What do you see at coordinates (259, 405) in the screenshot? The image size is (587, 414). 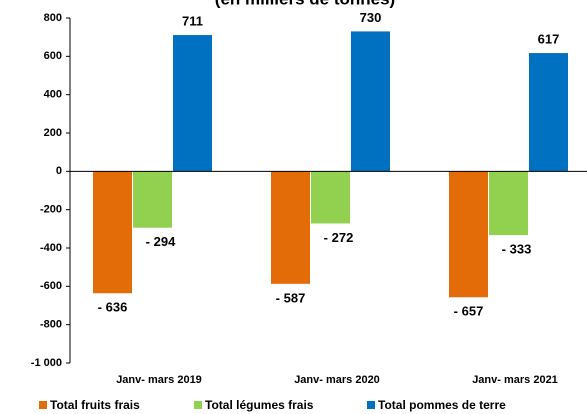 I see `legend-label: Total légumes frais` at bounding box center [259, 405].